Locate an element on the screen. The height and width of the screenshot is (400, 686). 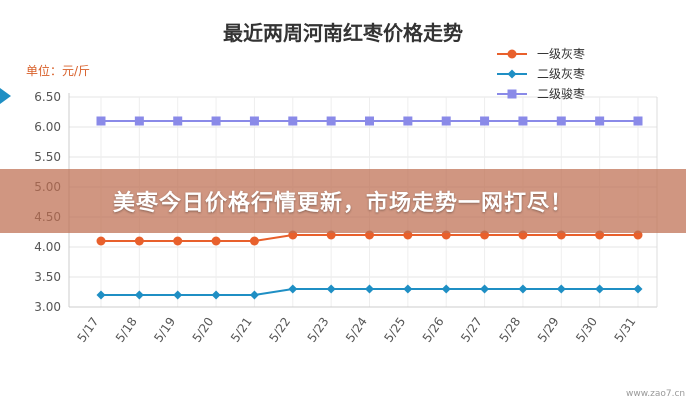
y-tick-label: 3.00 is located at coordinates (47, 307).